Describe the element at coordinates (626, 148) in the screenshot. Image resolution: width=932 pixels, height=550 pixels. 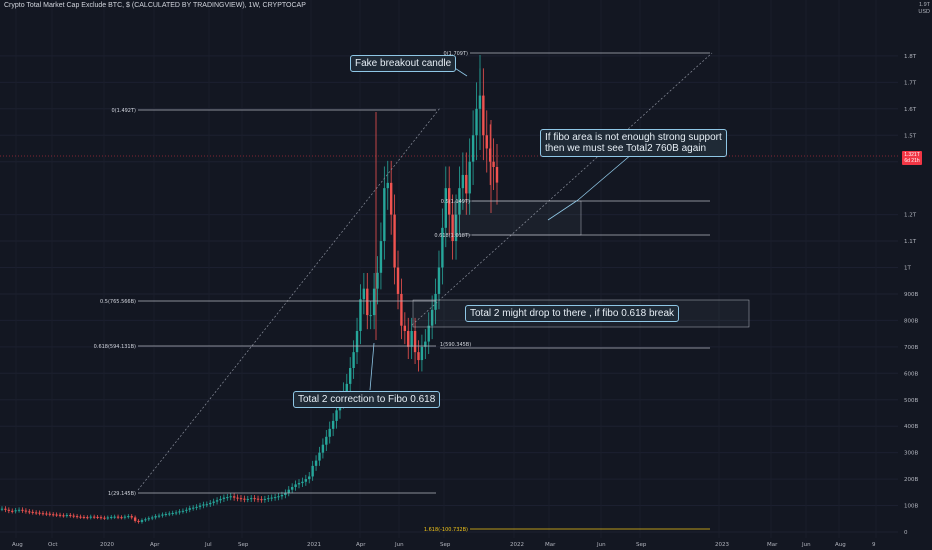
I see `callout-support-line-2: then we must see Total2 760B again` at that location.